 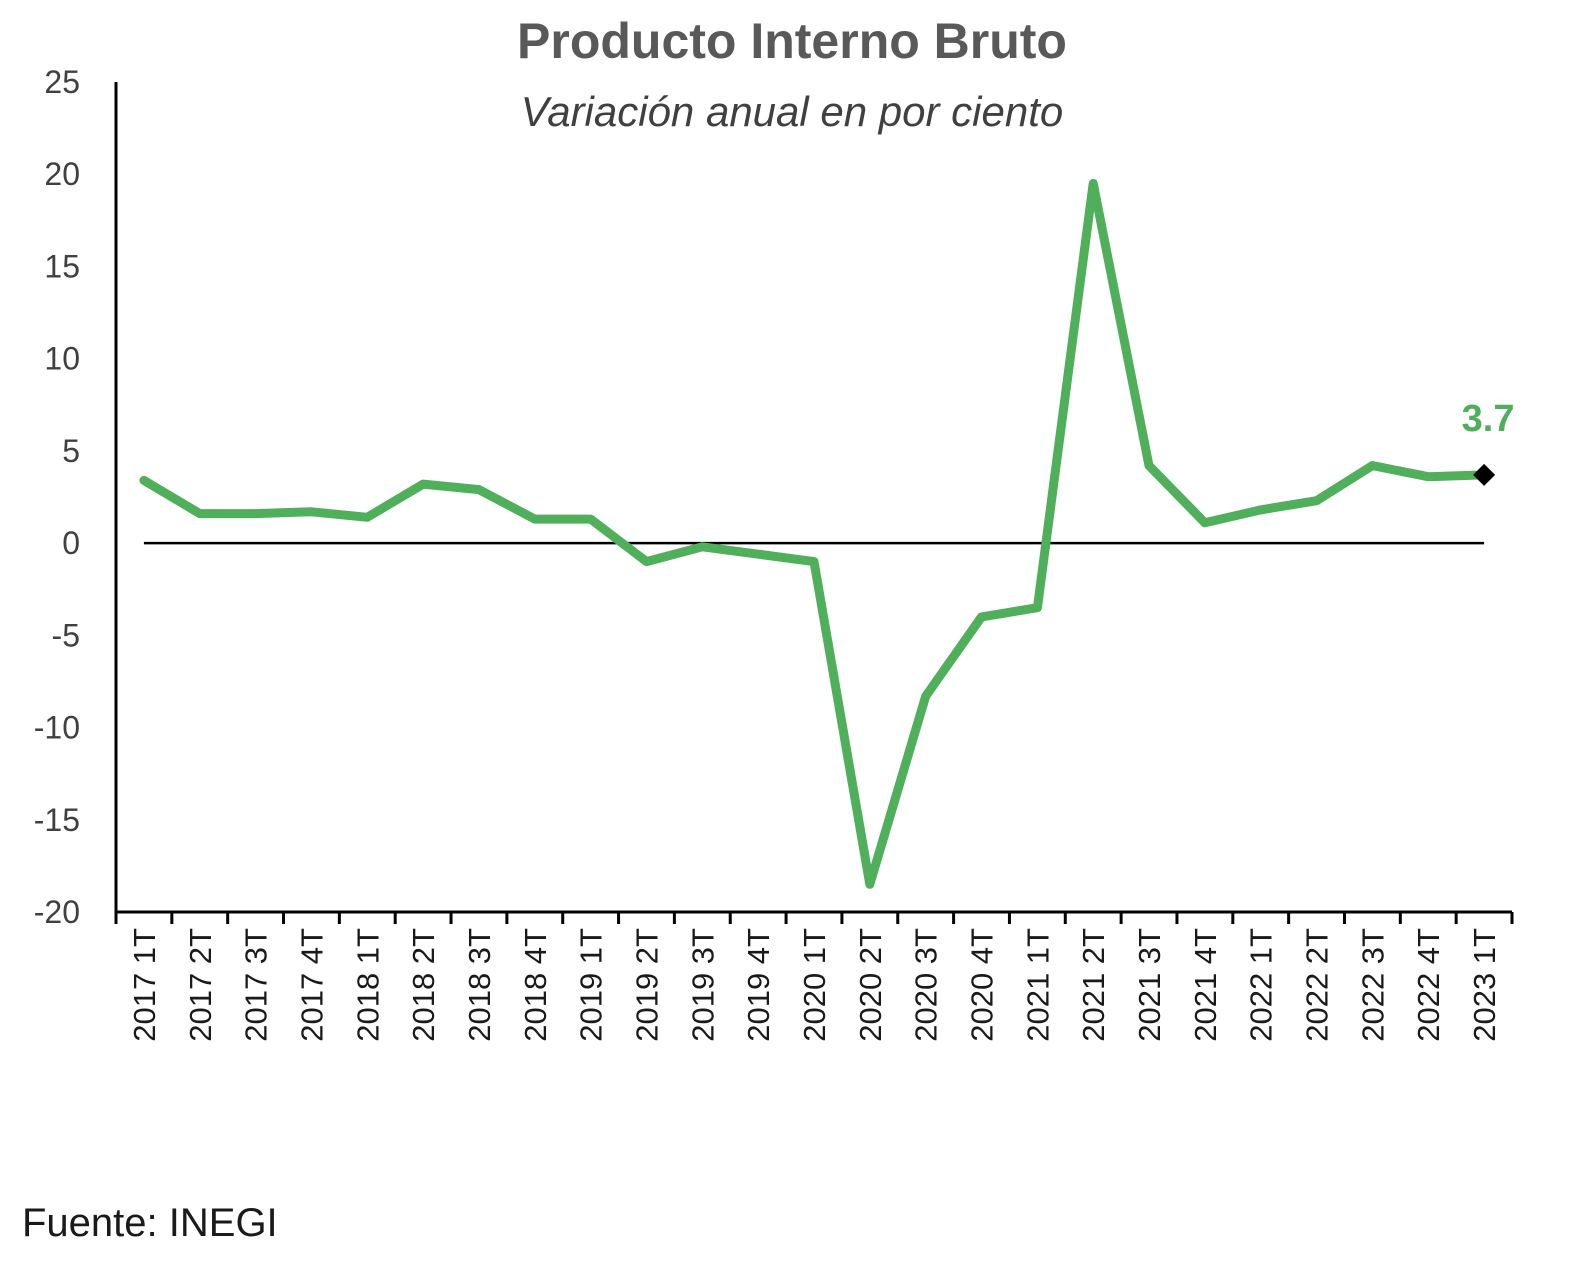 What do you see at coordinates (62, 82) in the screenshot?
I see `y-tick-label: 25` at bounding box center [62, 82].